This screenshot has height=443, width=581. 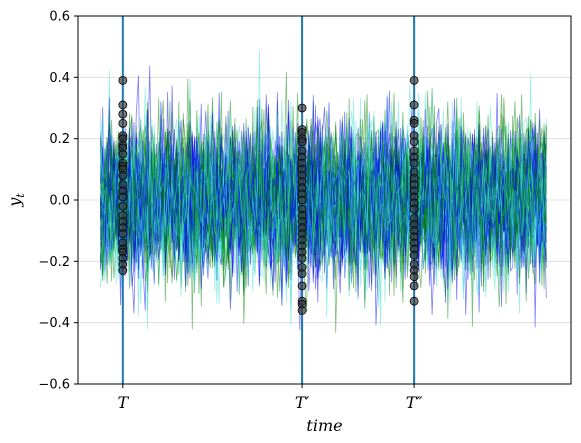 I want to click on x-tick-label: T, so click(x=123, y=402).